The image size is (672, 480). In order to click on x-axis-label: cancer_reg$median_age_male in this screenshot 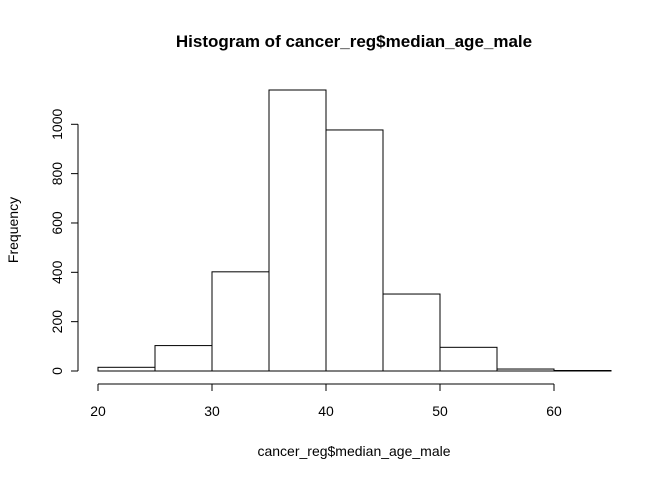, I will do `click(353, 451)`.